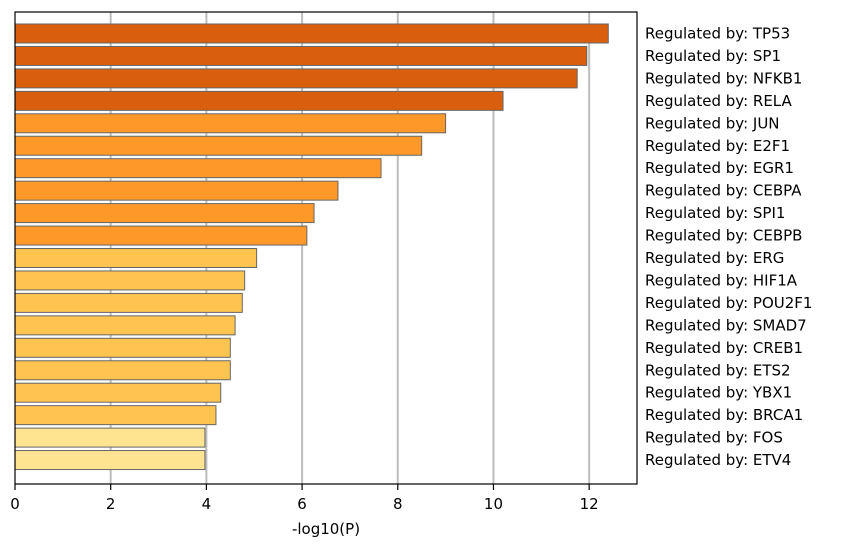 The height and width of the screenshot is (554, 865). I want to click on category-label: Regulated by: ETS2, so click(718, 370).